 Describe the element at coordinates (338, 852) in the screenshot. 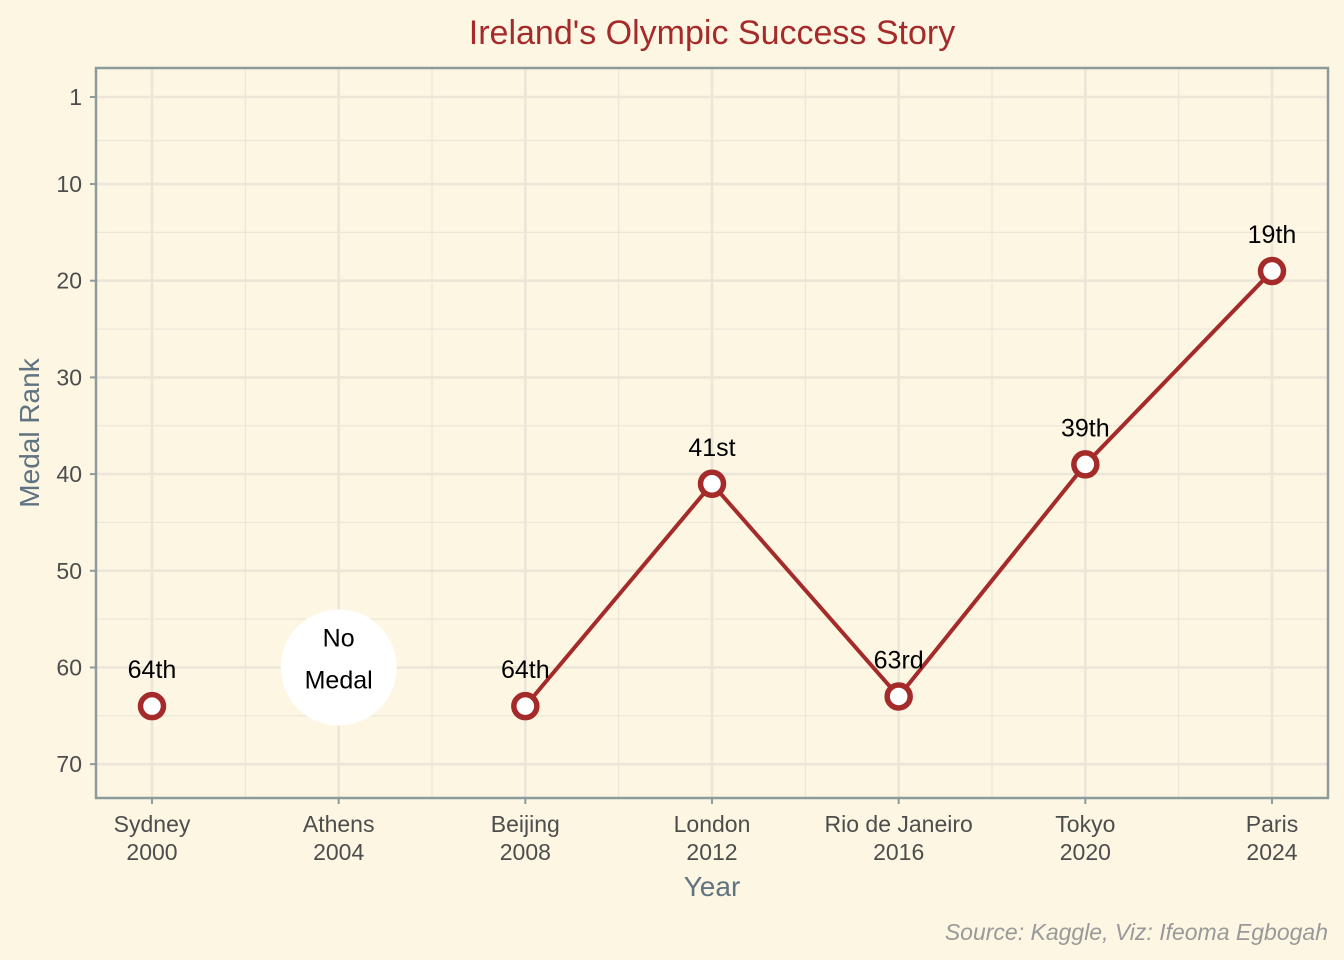

I see `x-tick-label-year: 2004` at that location.